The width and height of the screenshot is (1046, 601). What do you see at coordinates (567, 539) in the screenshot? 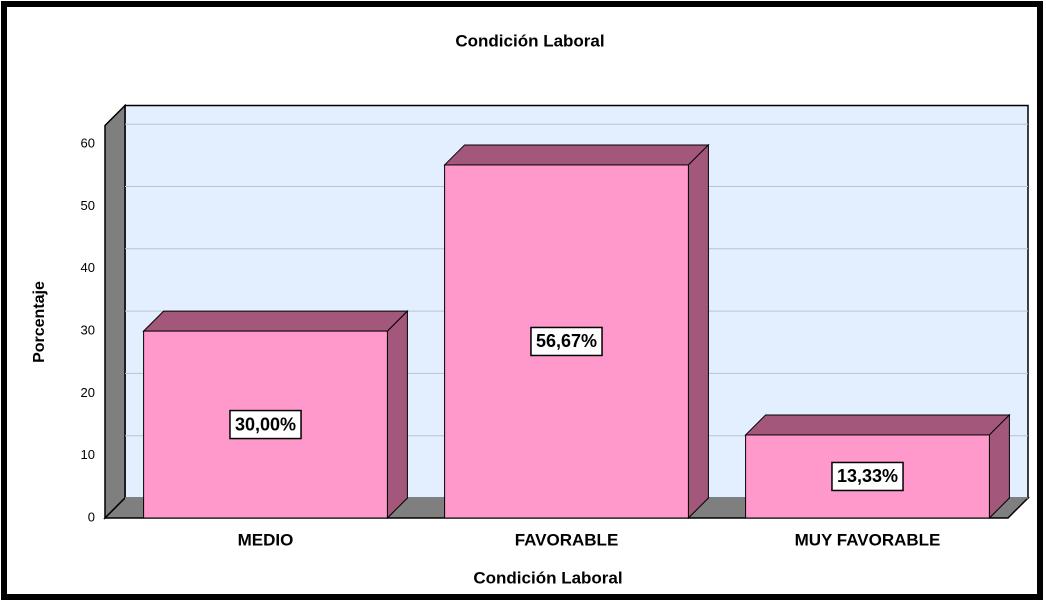
I see `x-tick-label: FAVORABLE` at bounding box center [567, 539].